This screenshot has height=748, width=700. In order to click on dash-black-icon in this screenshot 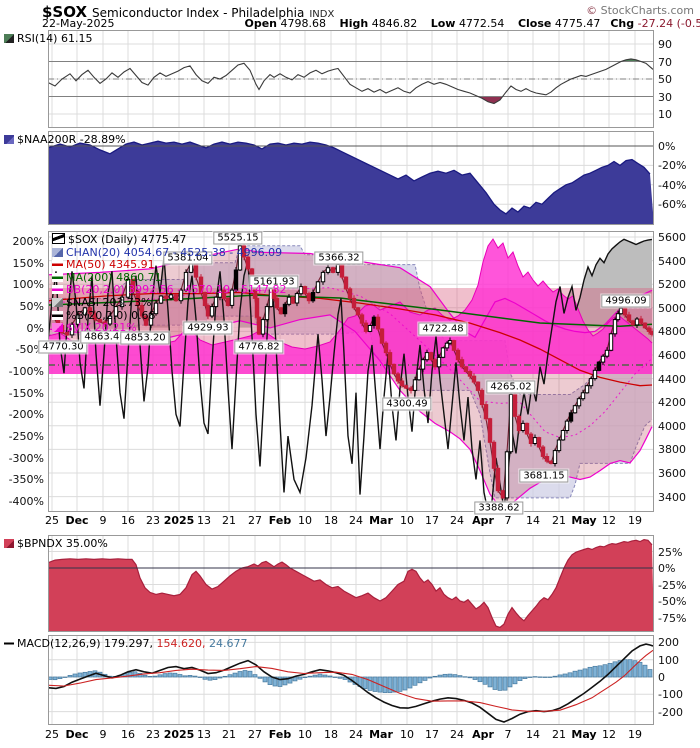, I will do `click(57, 315)`.